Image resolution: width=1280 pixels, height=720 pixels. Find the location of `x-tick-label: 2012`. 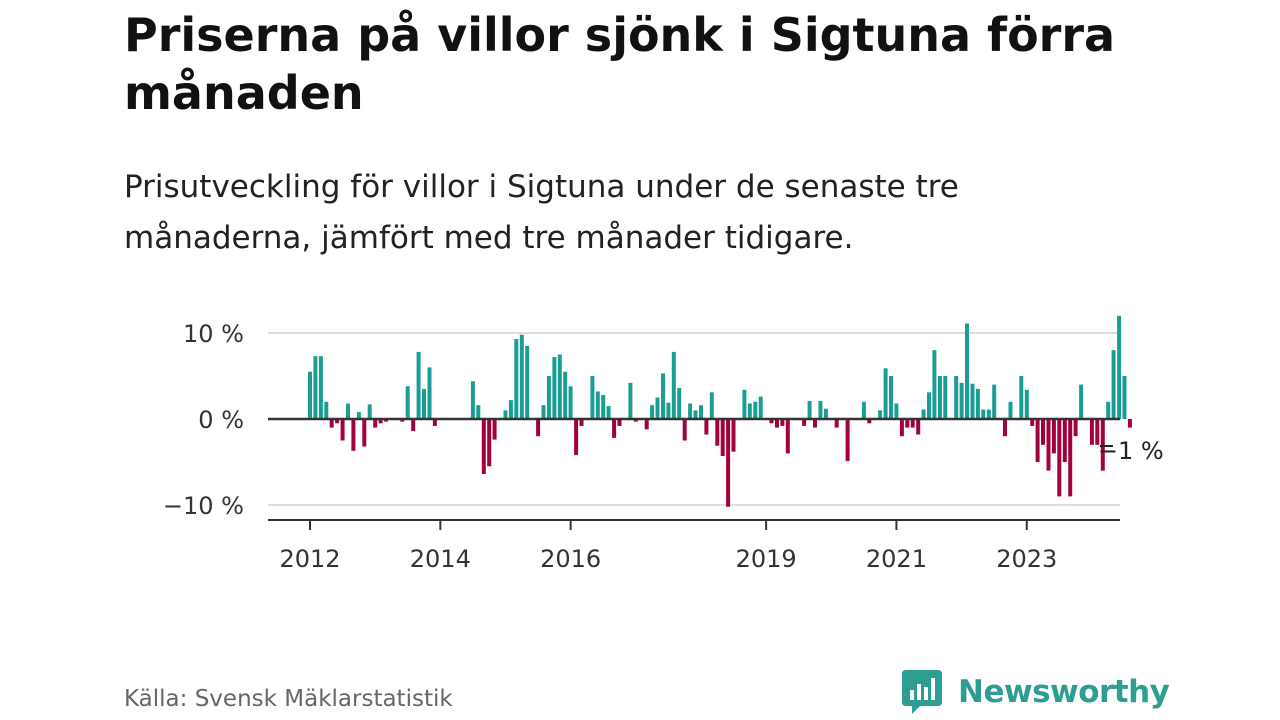

x-tick-label: 2012 is located at coordinates (309, 559).